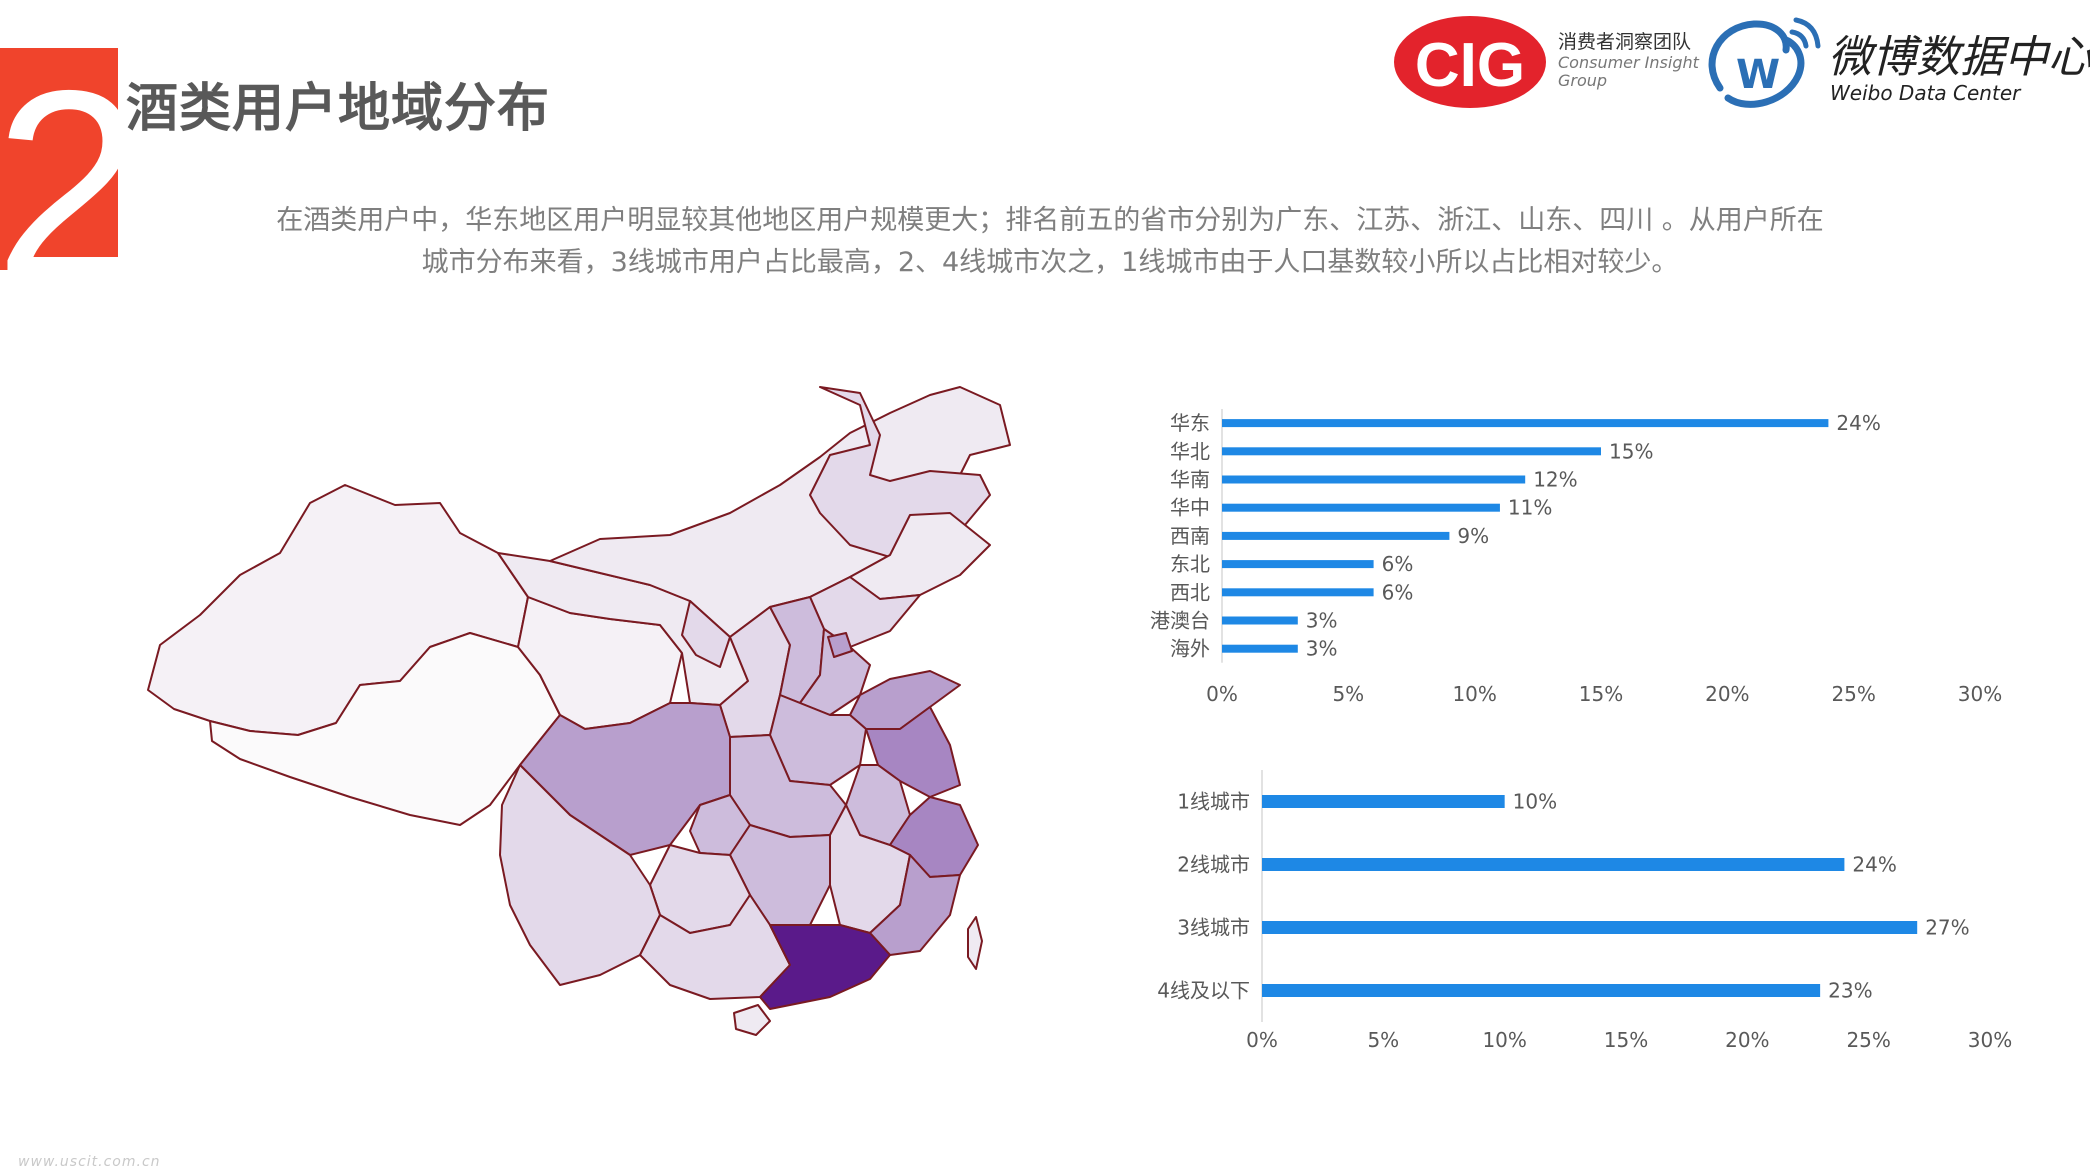 Image resolution: width=2100 pixels, height=1176 pixels. I want to click on data-label: 11%, so click(1530, 508).